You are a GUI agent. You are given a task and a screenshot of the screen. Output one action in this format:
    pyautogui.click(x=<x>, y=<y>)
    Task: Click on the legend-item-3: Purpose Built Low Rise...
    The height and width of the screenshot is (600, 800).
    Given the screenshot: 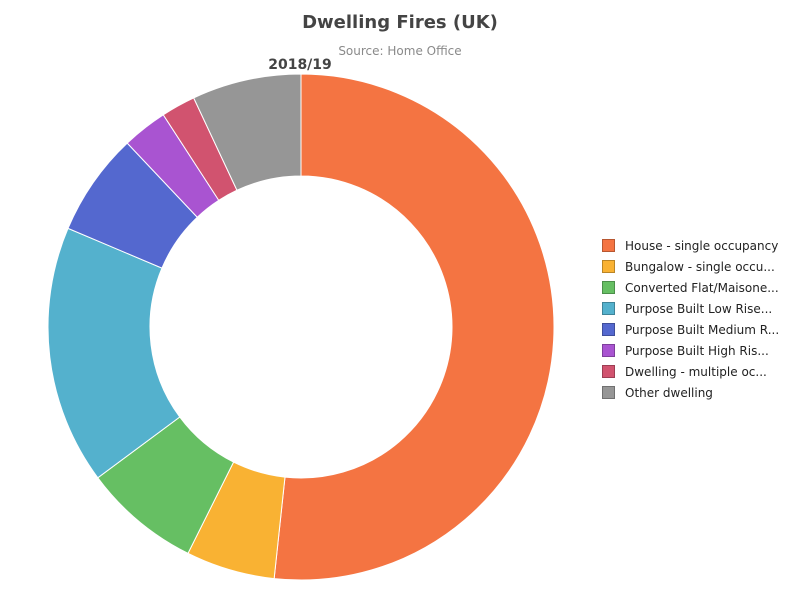 What is the action you would take?
    pyautogui.click(x=690, y=308)
    